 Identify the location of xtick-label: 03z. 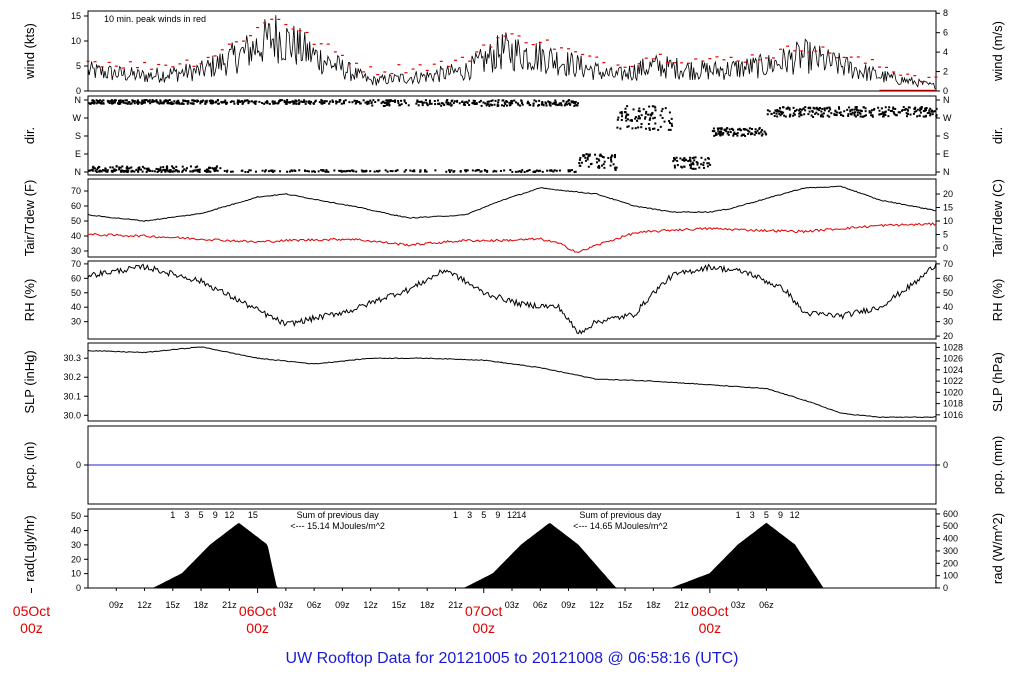
(512, 605).